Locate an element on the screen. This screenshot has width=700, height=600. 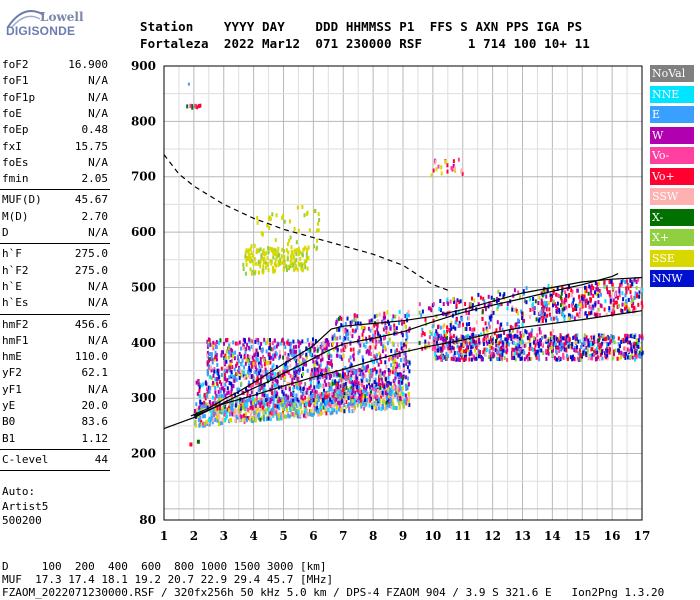
param-value: 16.900 is located at coordinates (88, 64).